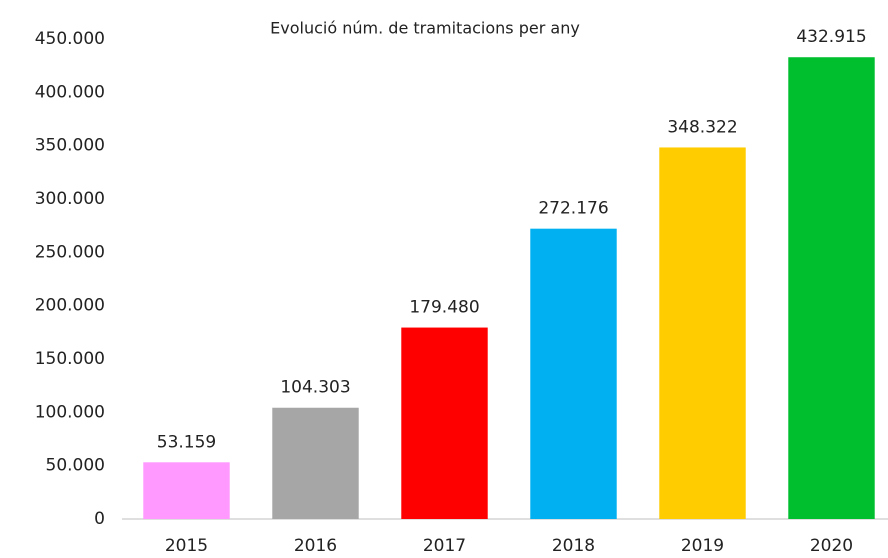 The image size is (888, 558). I want to click on value-label: 179.480, so click(444, 308).